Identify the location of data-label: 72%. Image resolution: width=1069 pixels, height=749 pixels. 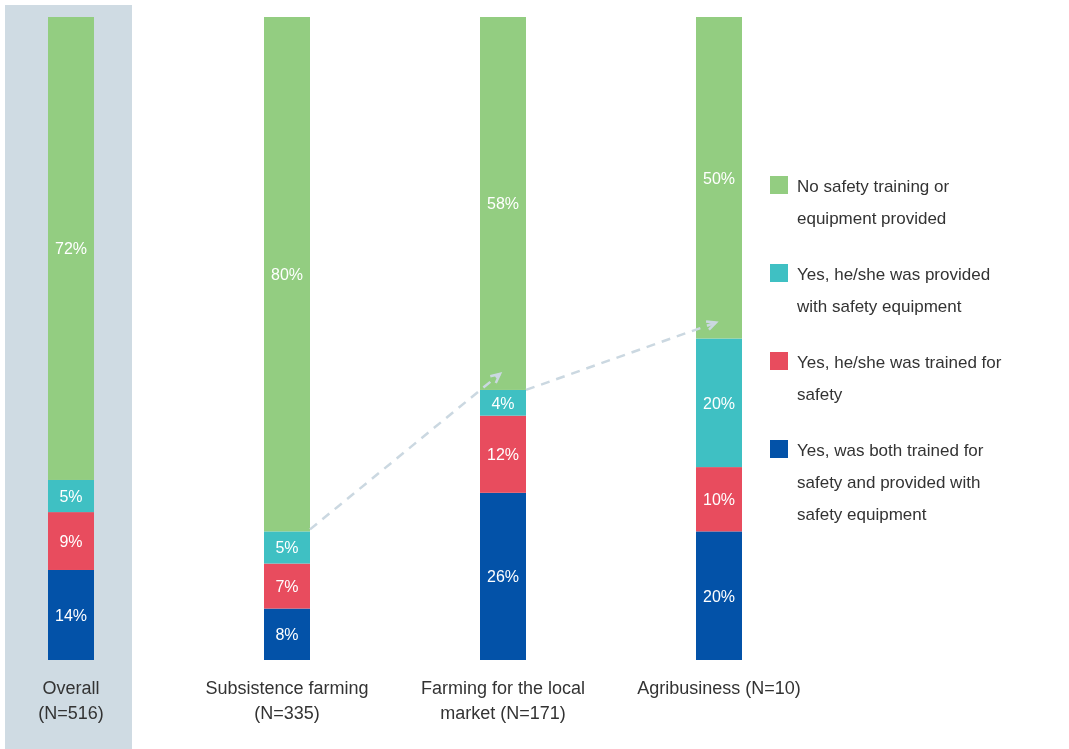
(71, 249).